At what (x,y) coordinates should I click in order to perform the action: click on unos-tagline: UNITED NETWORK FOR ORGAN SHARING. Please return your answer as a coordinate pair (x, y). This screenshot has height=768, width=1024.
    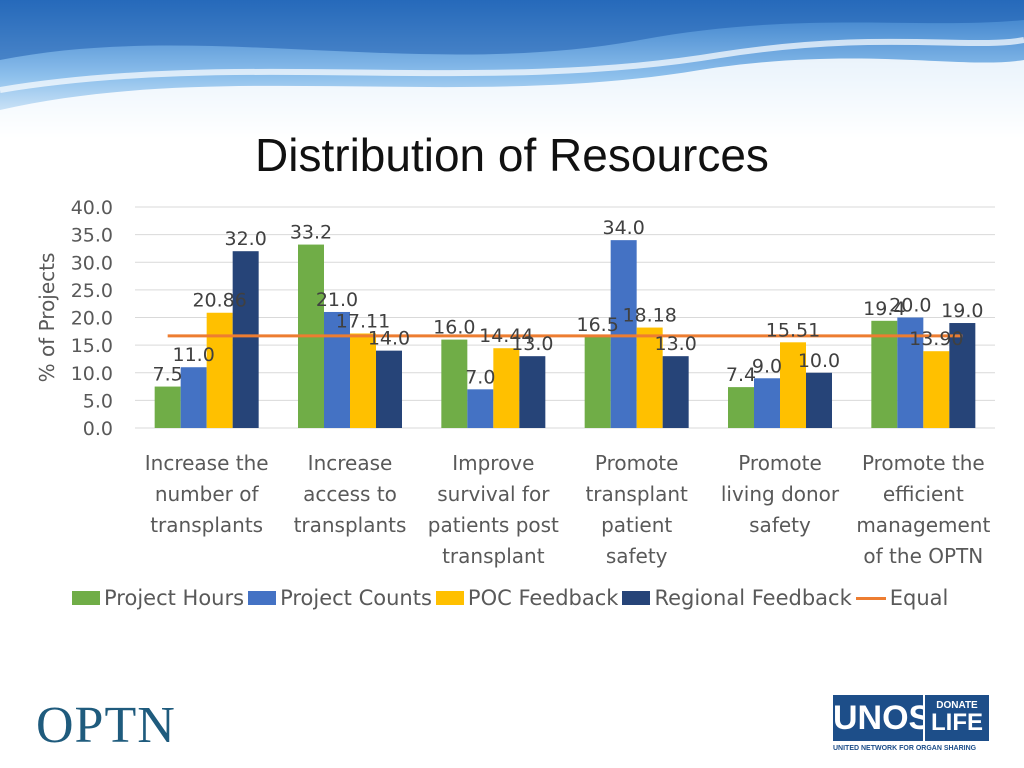
    Looking at the image, I should click on (905, 748).